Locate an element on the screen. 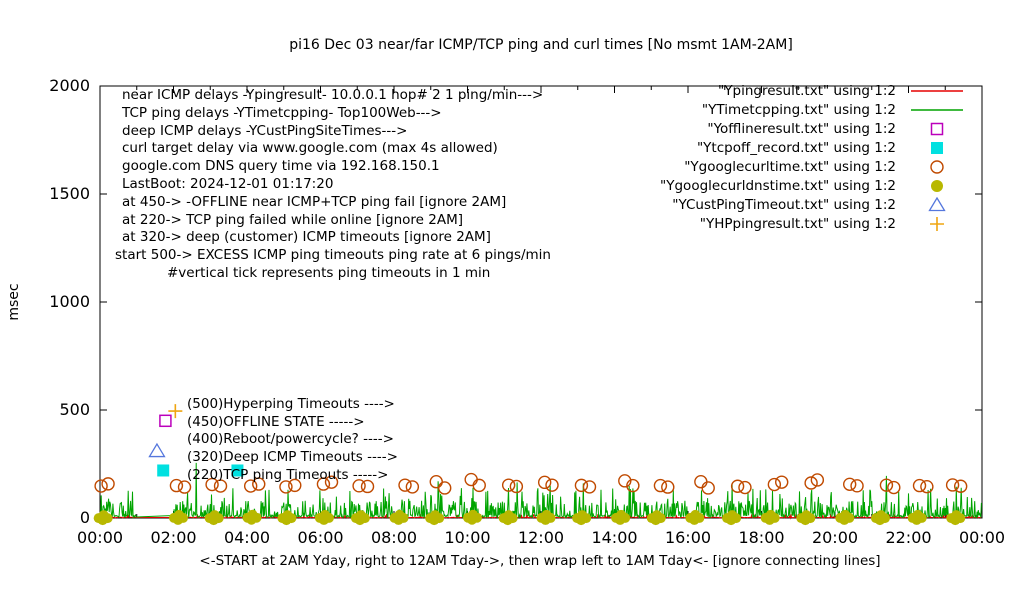 The height and width of the screenshot is (600, 1020). plus-icon is located at coordinates (937, 224).